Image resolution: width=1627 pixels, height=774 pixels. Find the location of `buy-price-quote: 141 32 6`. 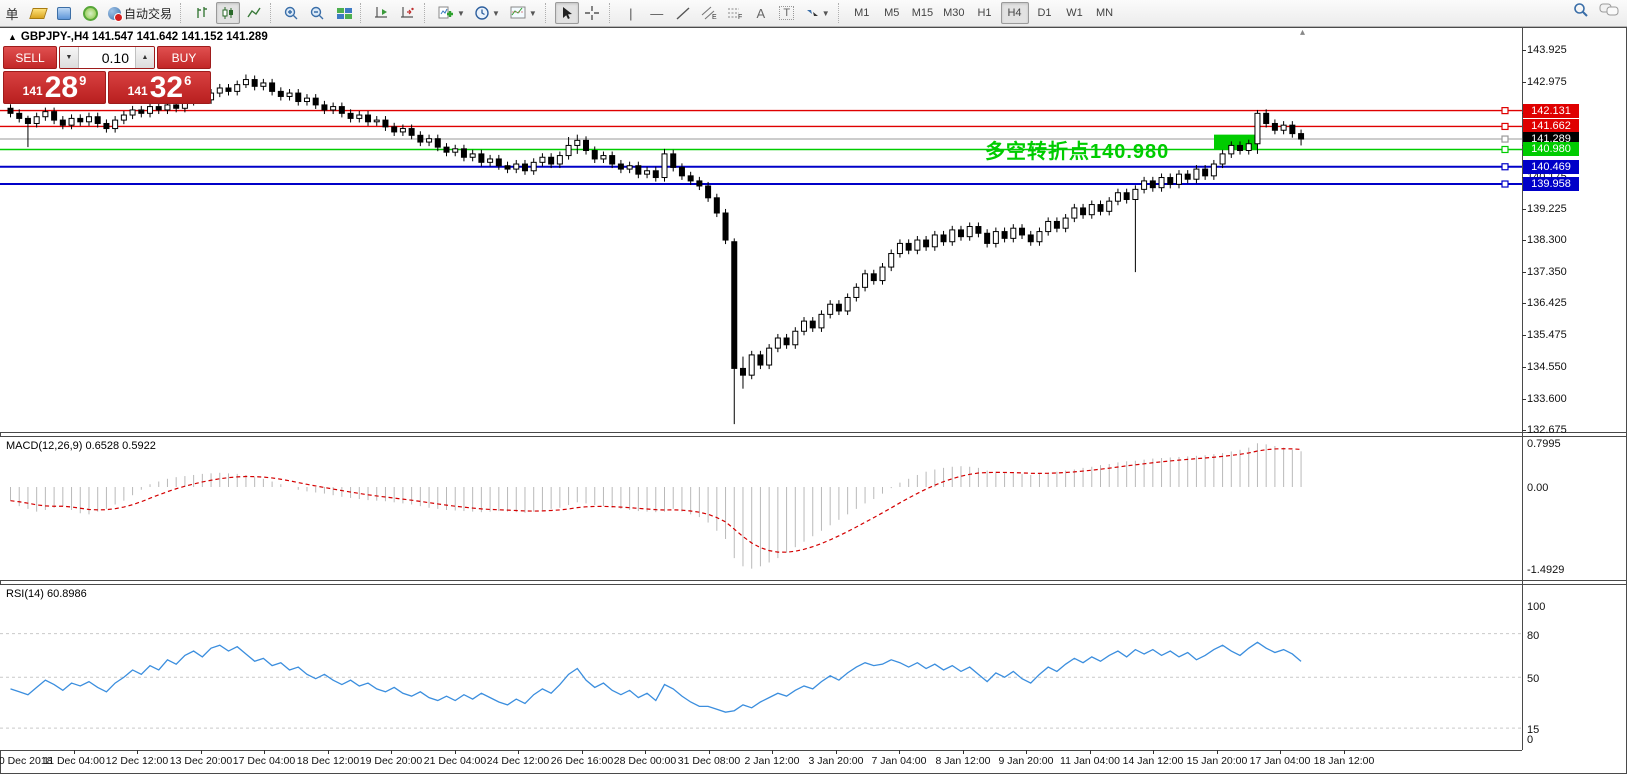

buy-price-quote: 141 32 6 is located at coordinates (159, 87).